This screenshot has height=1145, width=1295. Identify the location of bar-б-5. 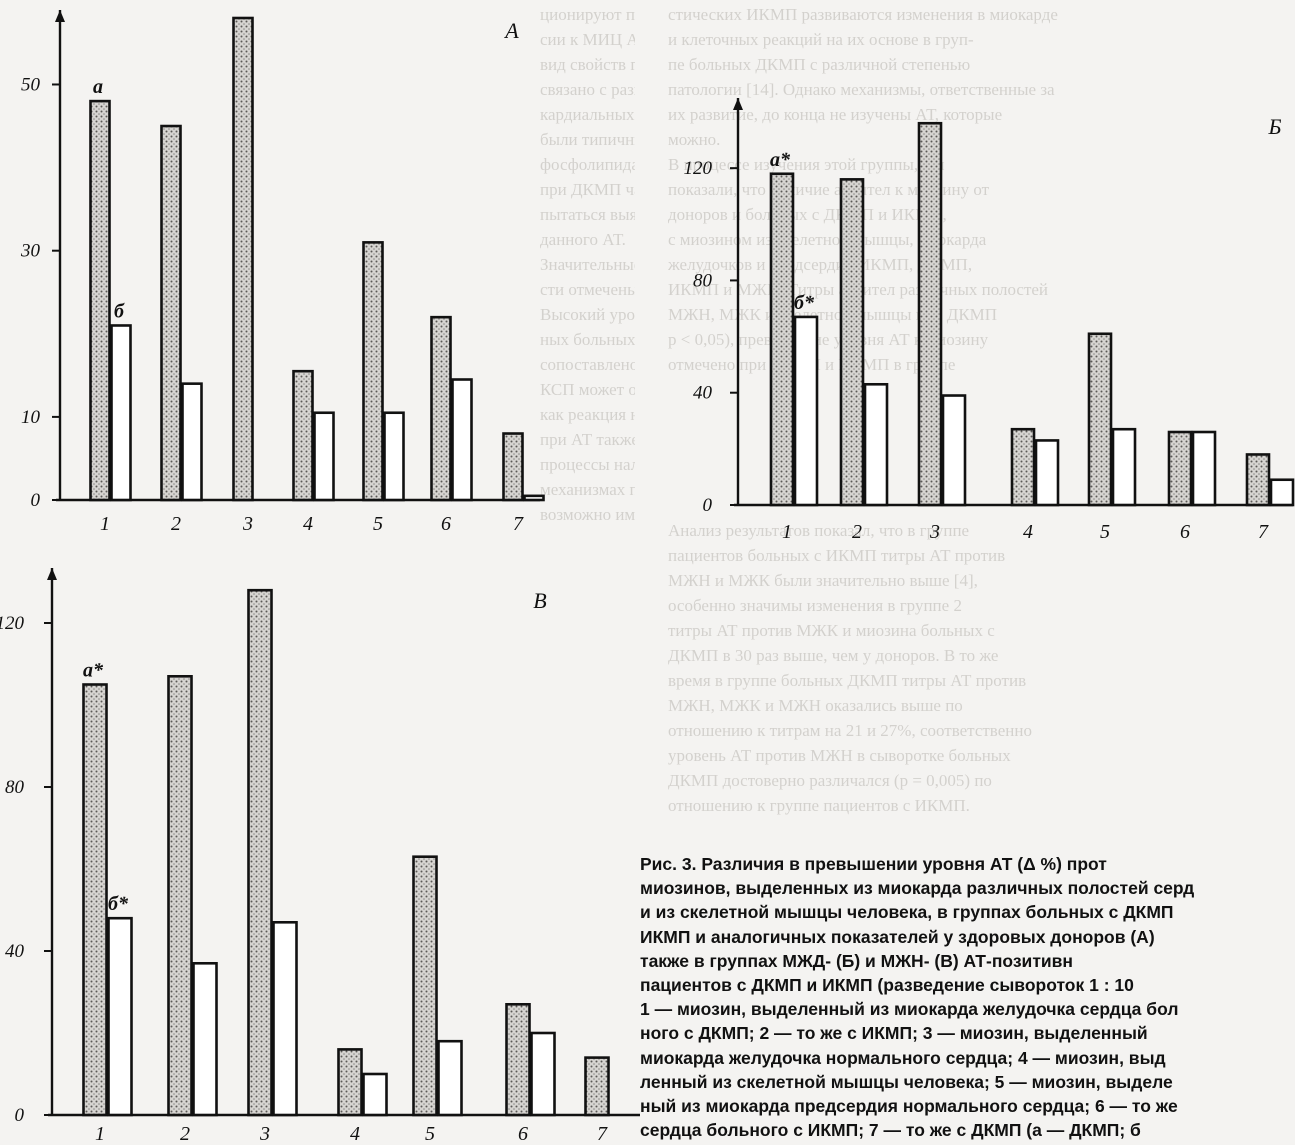
(1124, 467).